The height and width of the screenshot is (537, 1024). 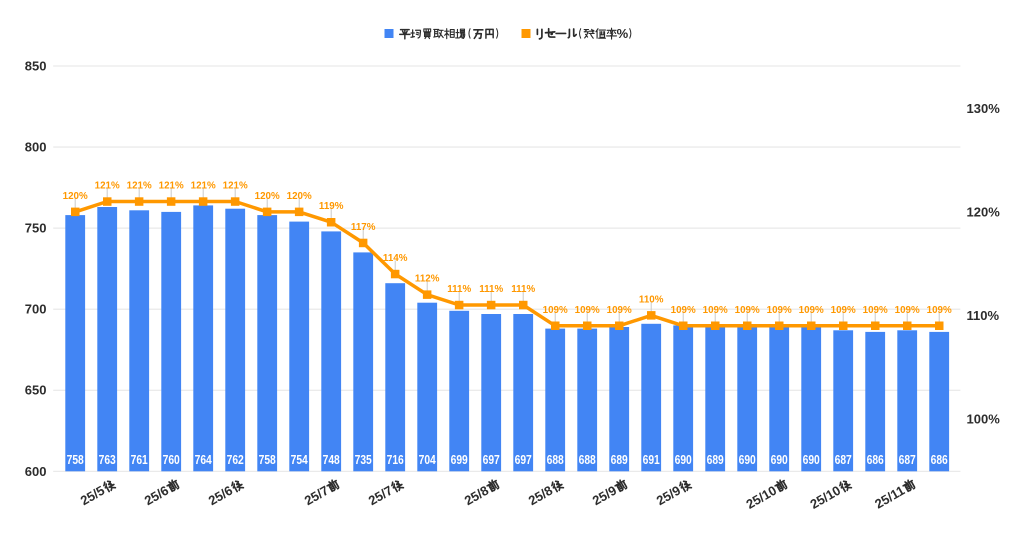 What do you see at coordinates (363, 460) in the screenshot?
I see `svg-text: 735` at bounding box center [363, 460].